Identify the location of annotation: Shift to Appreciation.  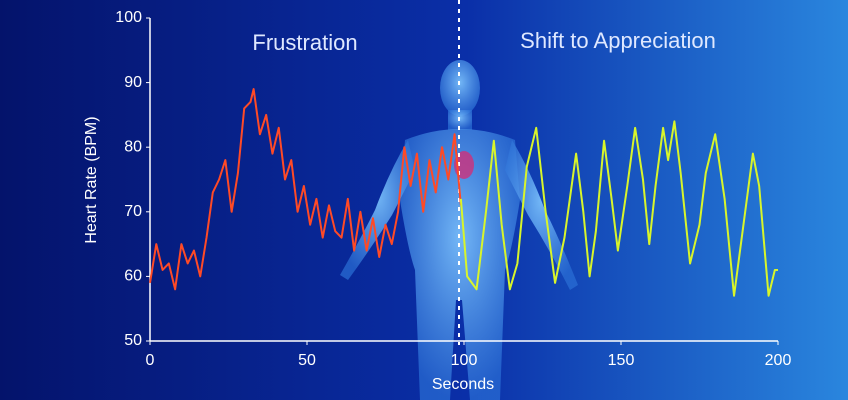
(618, 40).